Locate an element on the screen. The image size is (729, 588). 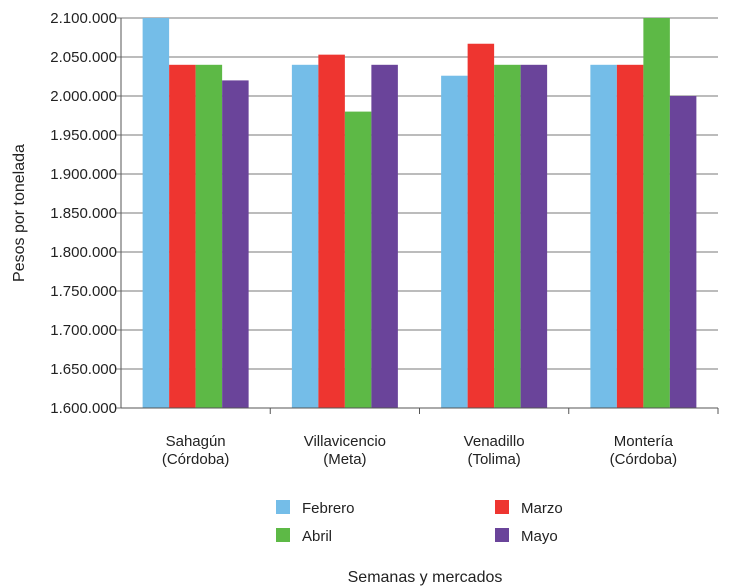
y-tick-label: 1.750.000 is located at coordinates (83, 291).